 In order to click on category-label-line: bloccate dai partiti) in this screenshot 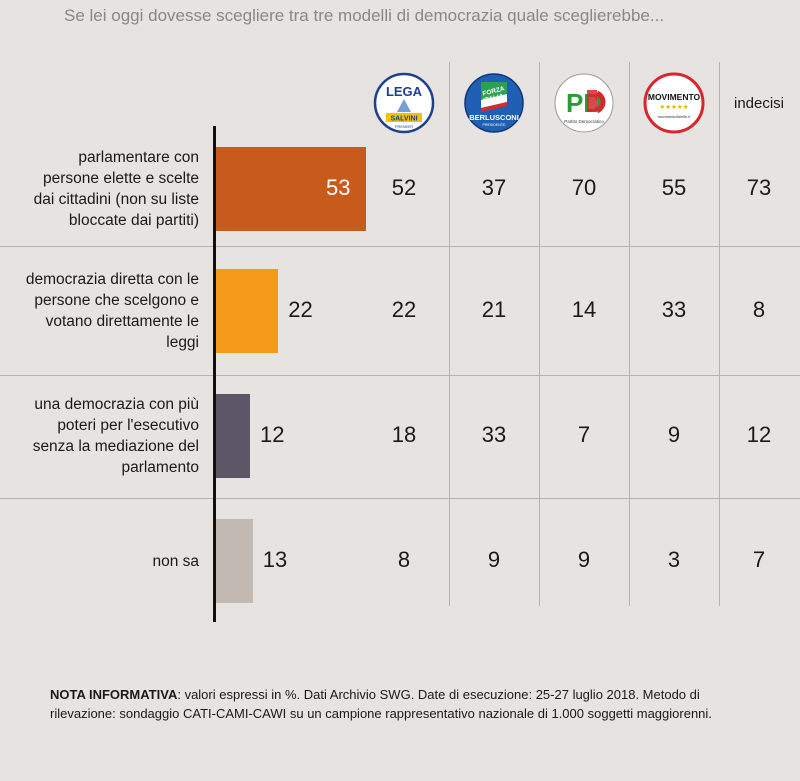, I will do `click(133, 220)`.